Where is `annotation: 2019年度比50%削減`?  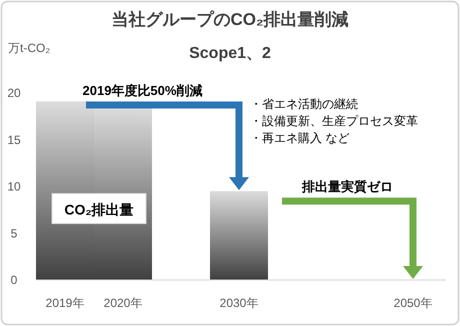 annotation: 2019年度比50%削減 is located at coordinates (142, 90).